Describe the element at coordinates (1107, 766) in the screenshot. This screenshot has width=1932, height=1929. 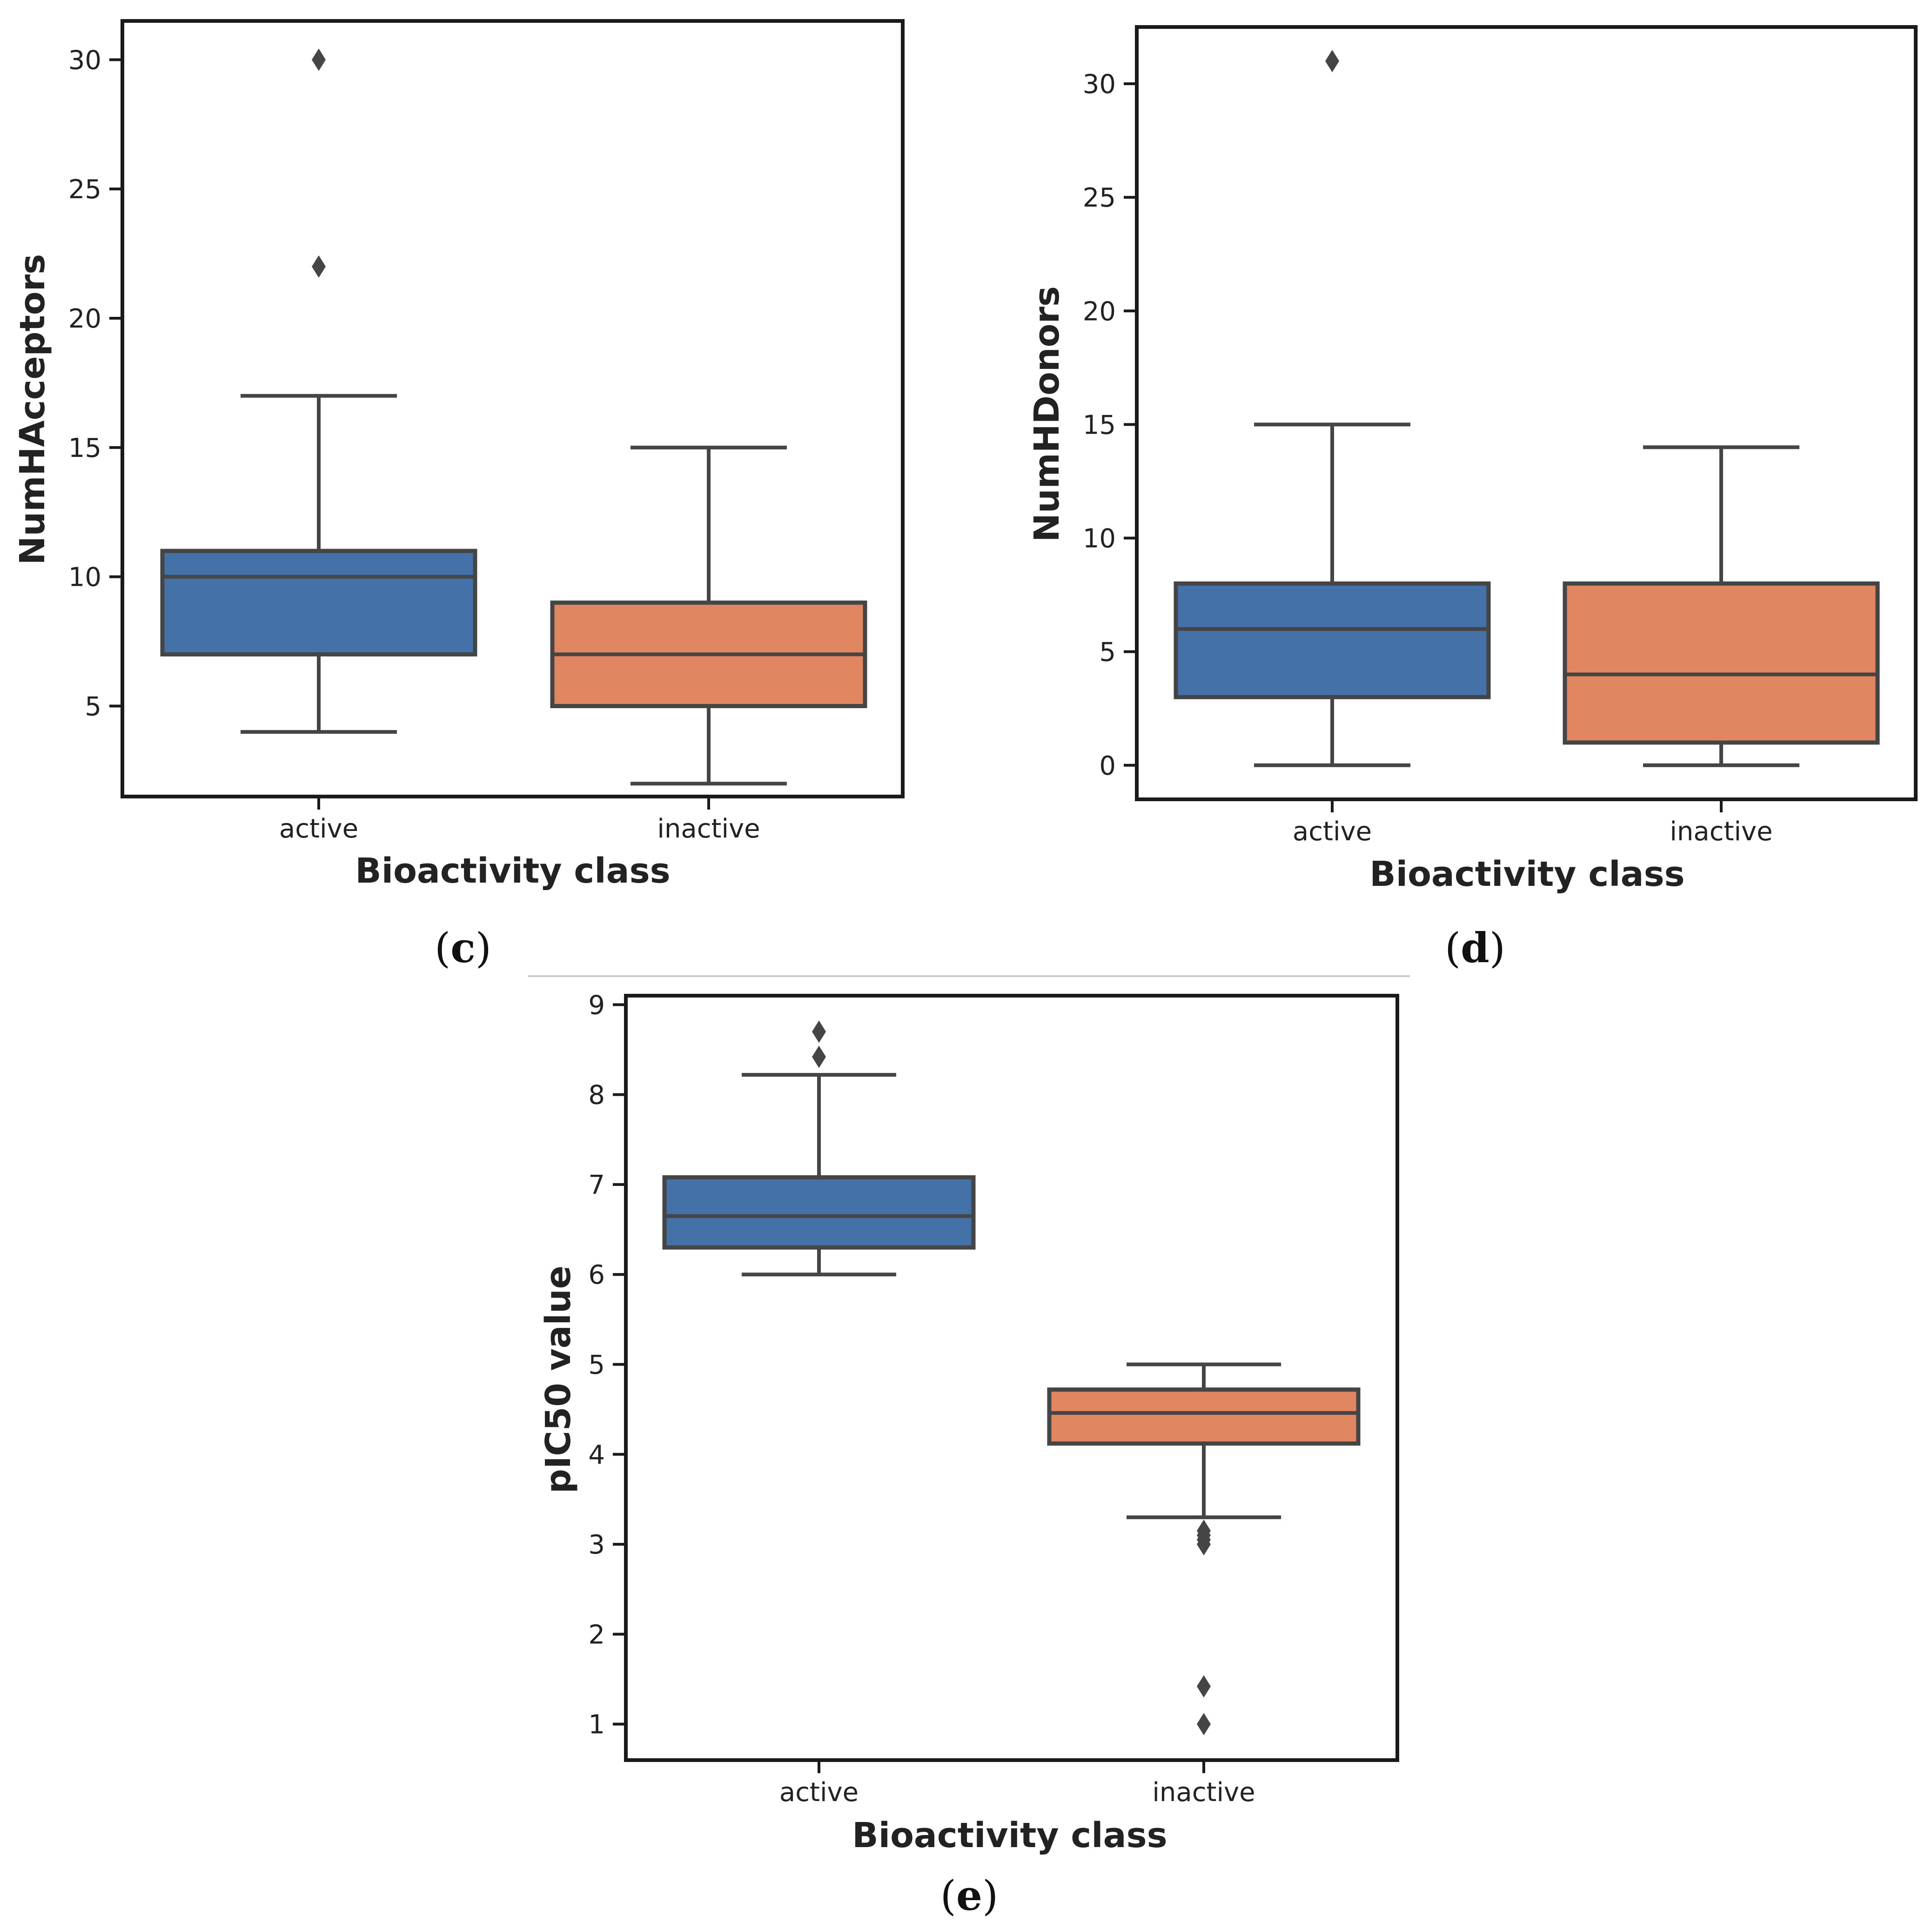
I see `panel-d-ytick-label: 0` at that location.